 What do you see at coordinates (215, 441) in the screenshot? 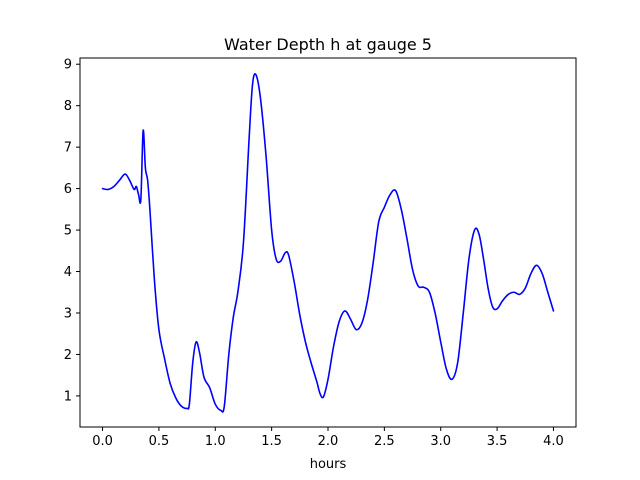
I see `x-tick-label: 1.0` at bounding box center [215, 441].